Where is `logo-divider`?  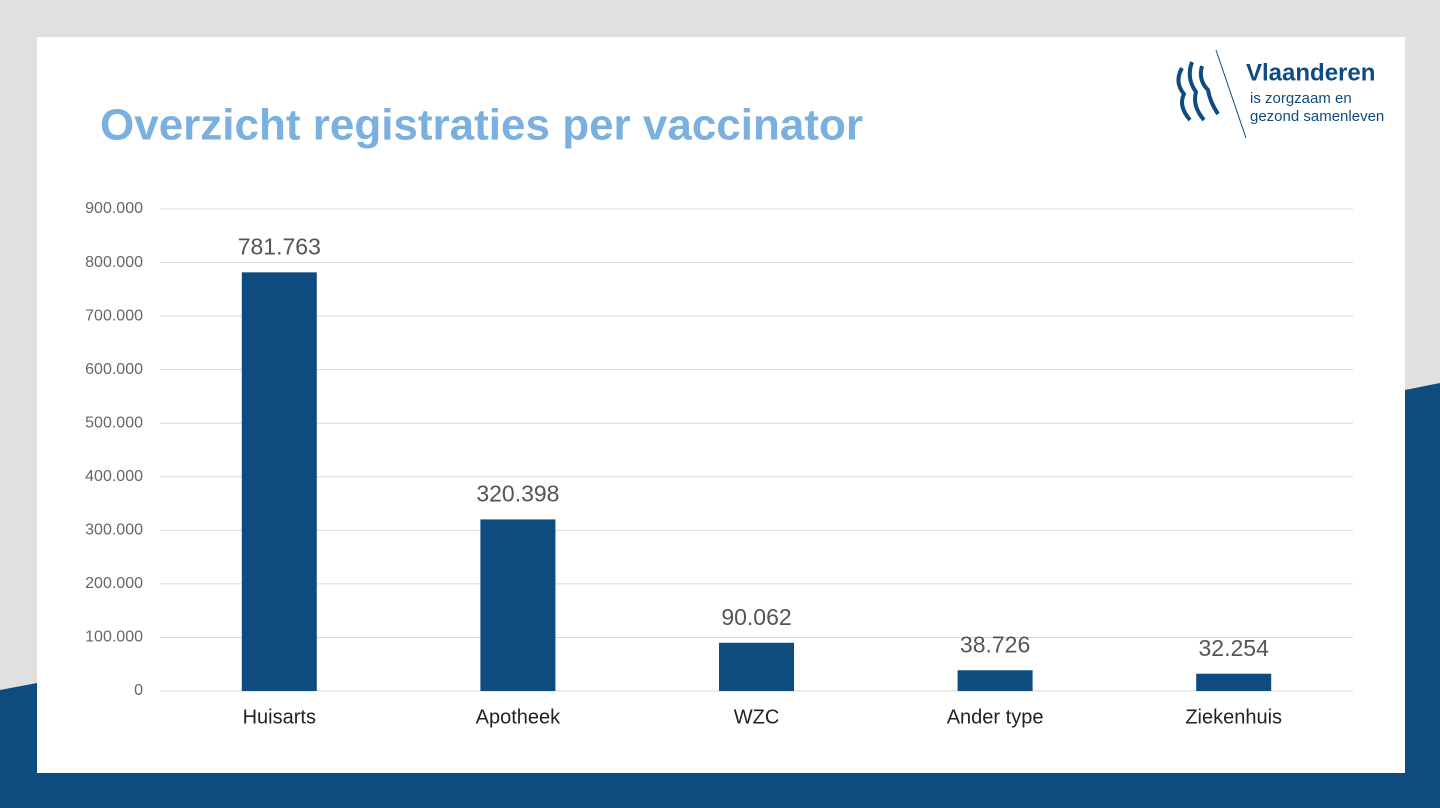
logo-divider is located at coordinates (1231, 94).